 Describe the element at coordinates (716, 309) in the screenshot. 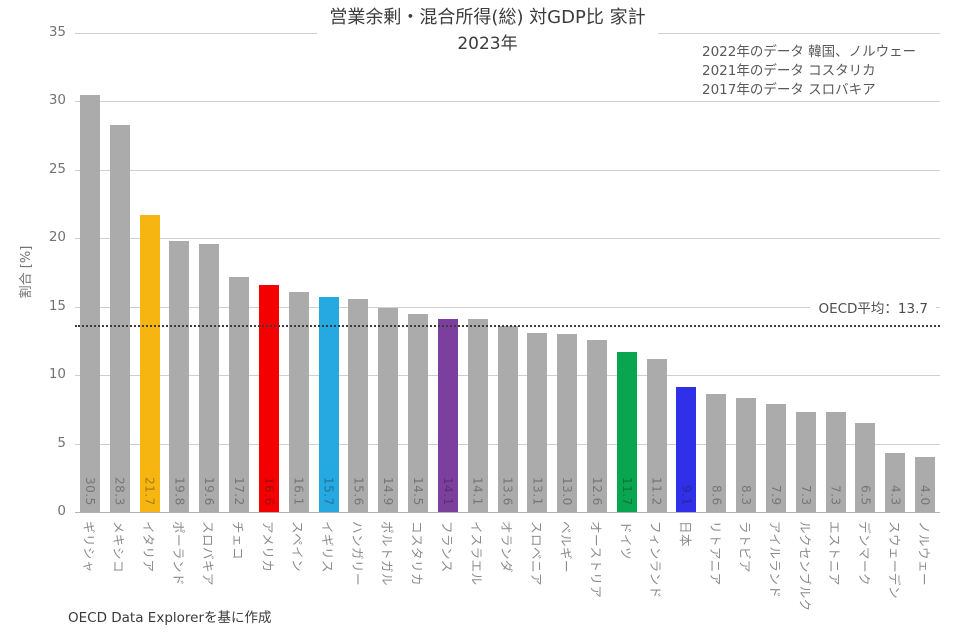

I see `bar-column: 8.6 リトアニア` at that location.